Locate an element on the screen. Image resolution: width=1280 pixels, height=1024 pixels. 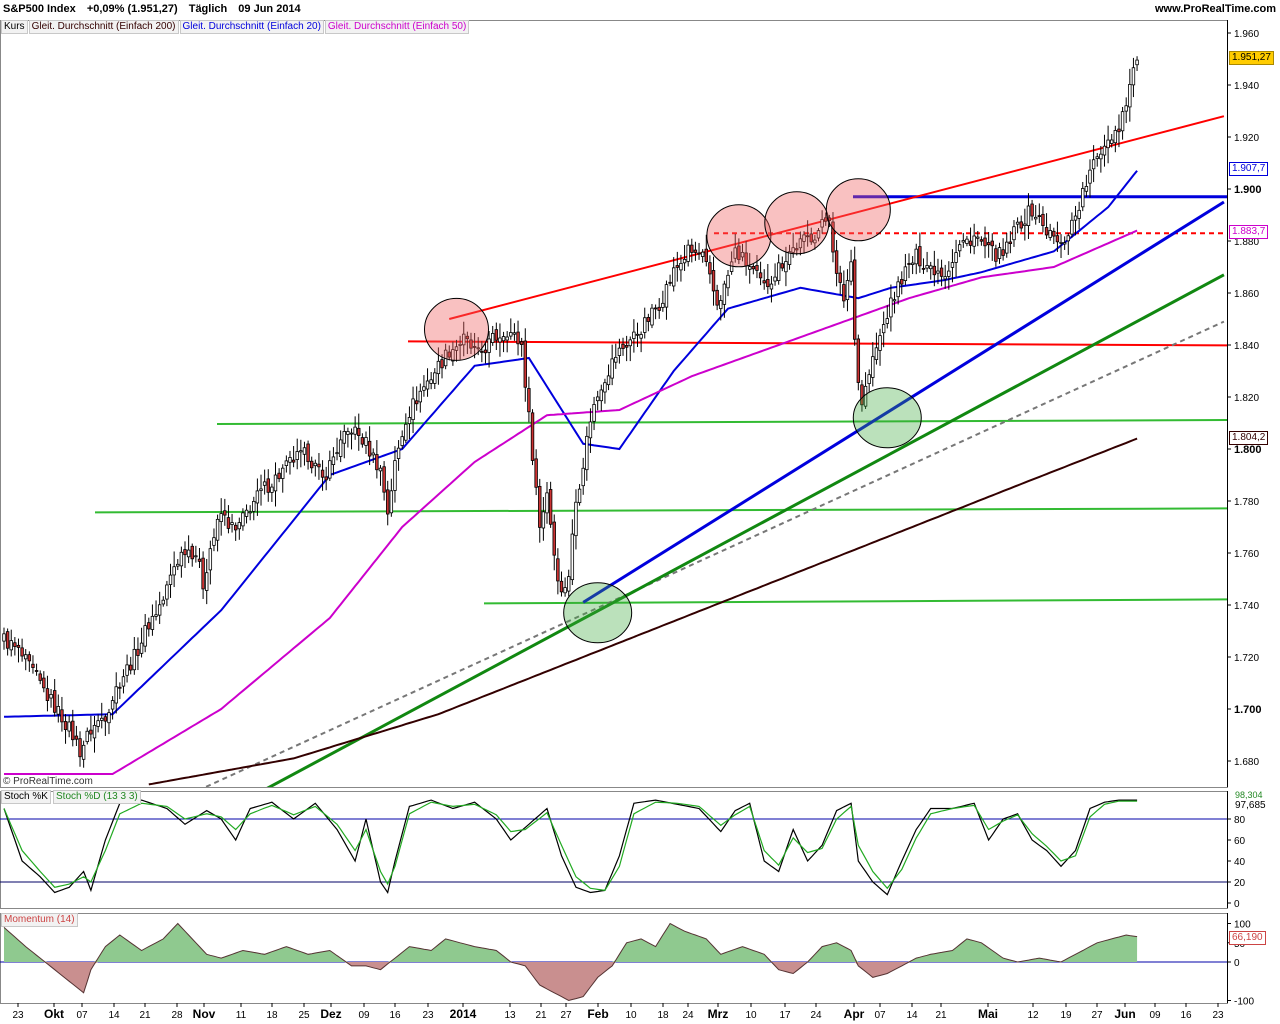
ma50-price-tag: 1.883,7 is located at coordinates (1249, 232).